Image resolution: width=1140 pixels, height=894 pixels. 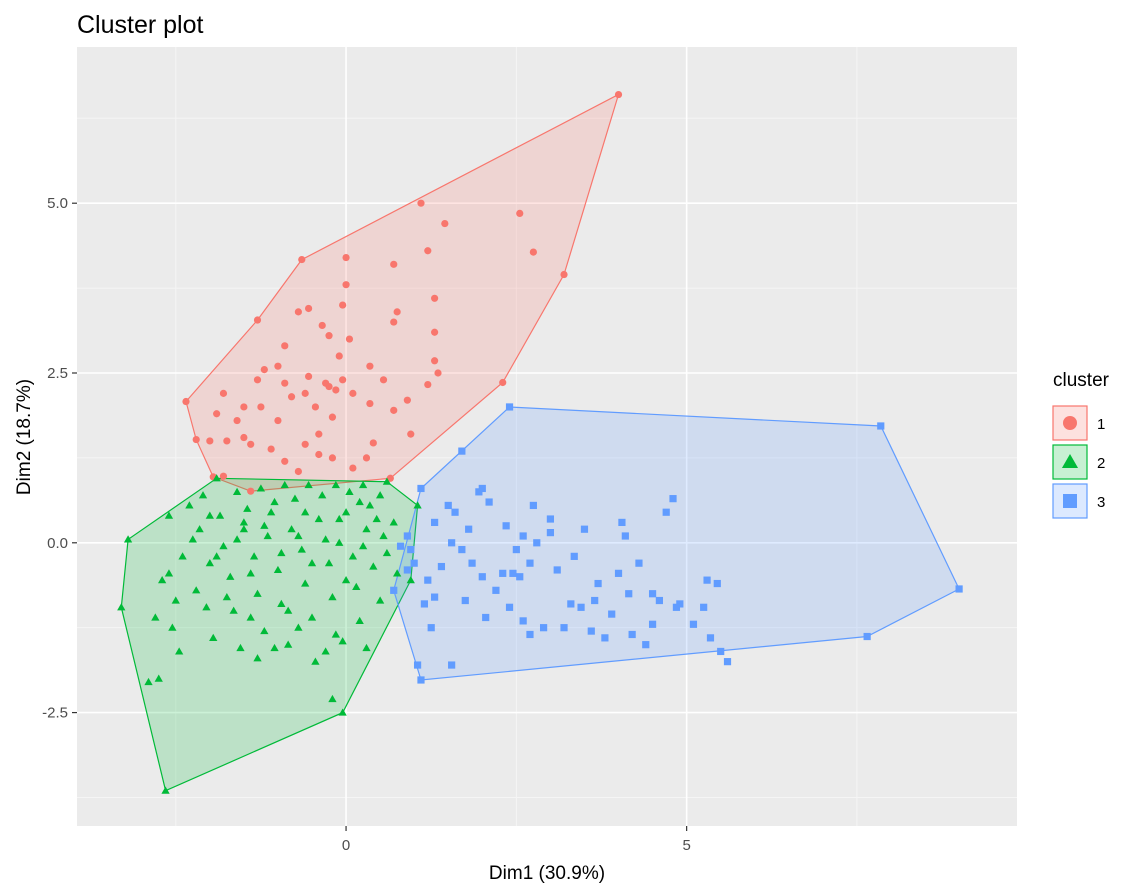 What do you see at coordinates (1101, 502) in the screenshot?
I see `legend-label-3: 3` at bounding box center [1101, 502].